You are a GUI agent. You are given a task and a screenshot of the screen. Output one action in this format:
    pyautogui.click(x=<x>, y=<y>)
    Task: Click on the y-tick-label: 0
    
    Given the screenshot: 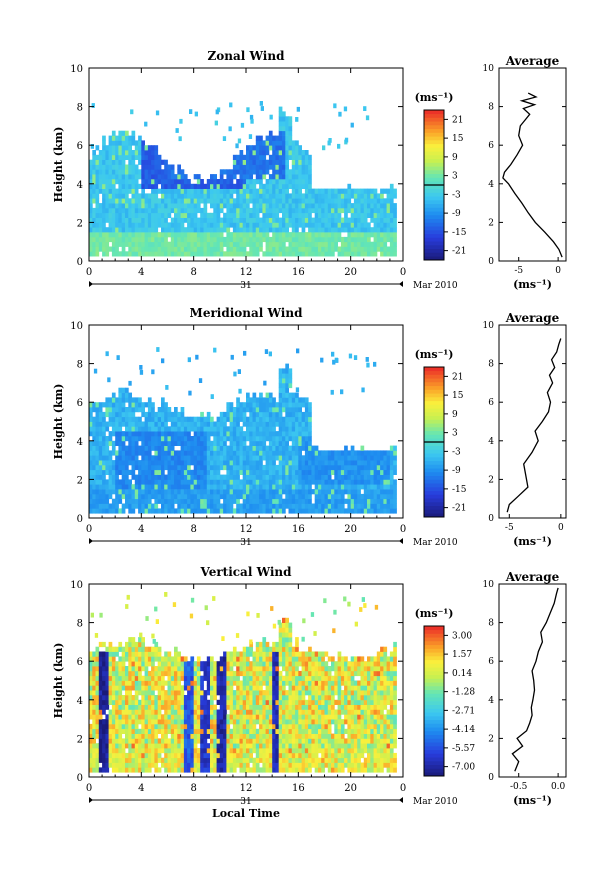 What is the action you would take?
    pyautogui.click(x=80, y=262)
    